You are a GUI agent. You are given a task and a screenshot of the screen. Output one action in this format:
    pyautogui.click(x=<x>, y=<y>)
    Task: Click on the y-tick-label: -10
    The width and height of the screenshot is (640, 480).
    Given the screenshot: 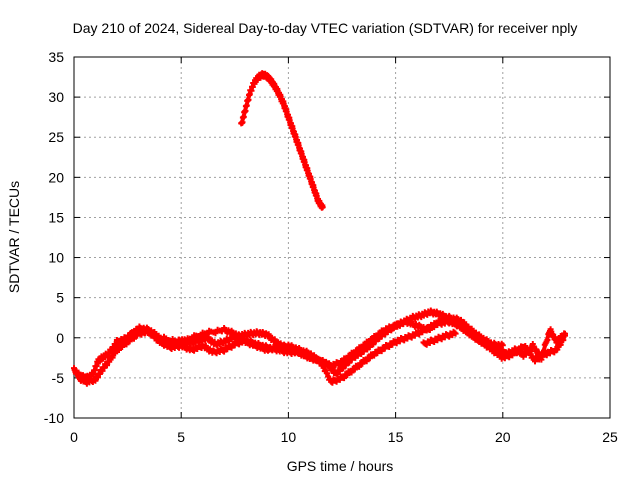 What is the action you would take?
    pyautogui.click(x=54, y=418)
    